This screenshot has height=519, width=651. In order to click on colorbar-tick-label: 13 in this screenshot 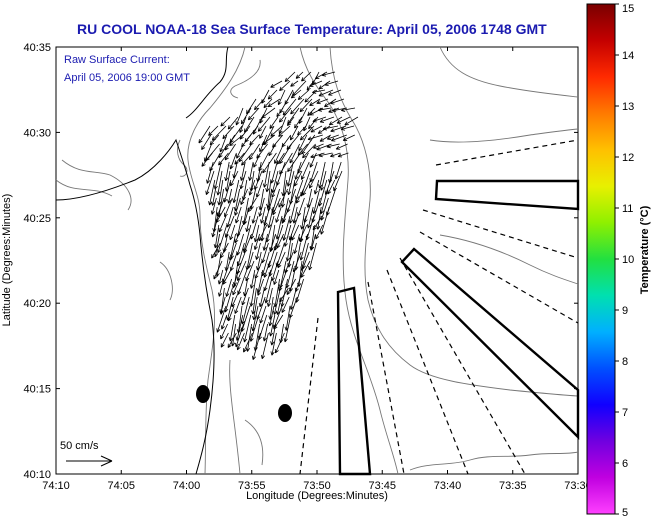, I will do `click(628, 107)`.